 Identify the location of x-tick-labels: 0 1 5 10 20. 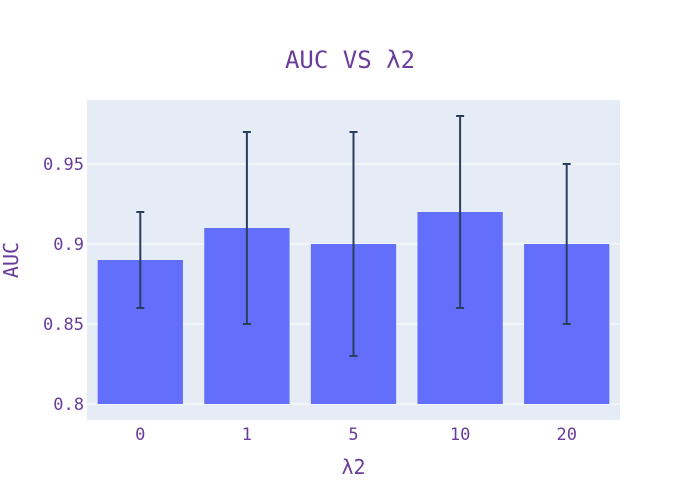
(356, 435).